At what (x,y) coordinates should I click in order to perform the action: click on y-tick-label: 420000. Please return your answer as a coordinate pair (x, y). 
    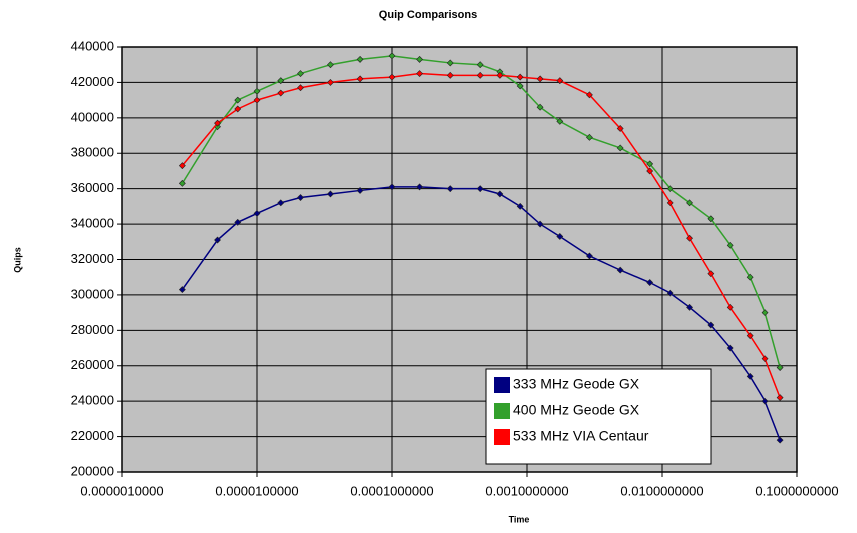
    Looking at the image, I should click on (92, 81).